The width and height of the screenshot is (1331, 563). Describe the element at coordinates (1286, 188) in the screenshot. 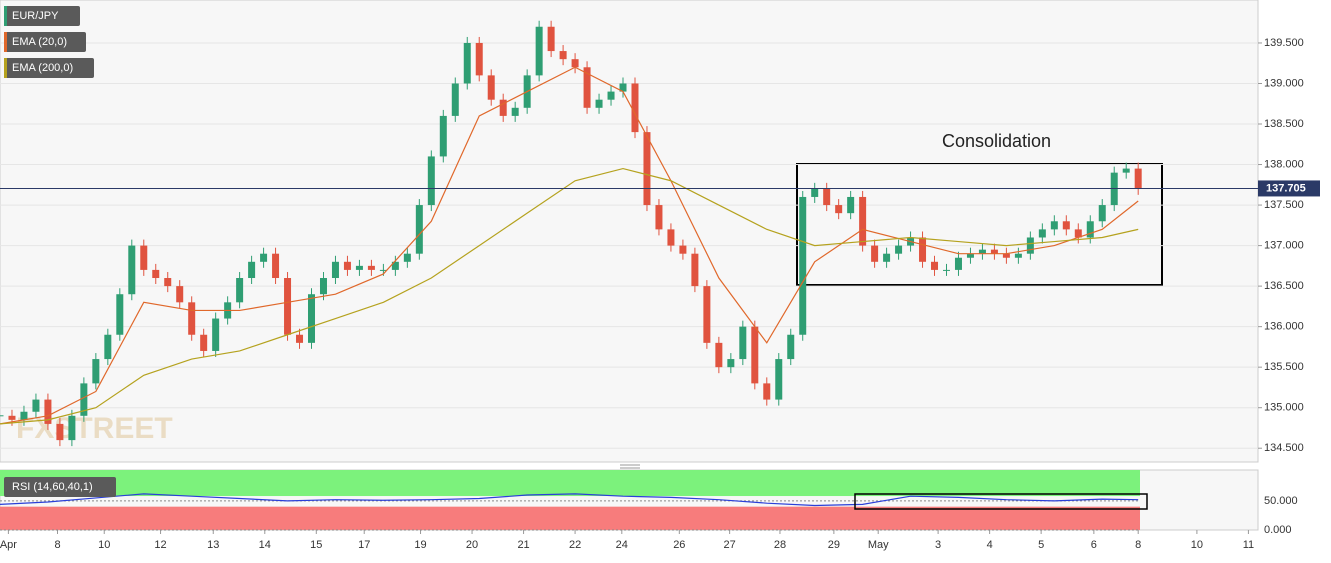

I see `last-price-label: 137.705` at that location.